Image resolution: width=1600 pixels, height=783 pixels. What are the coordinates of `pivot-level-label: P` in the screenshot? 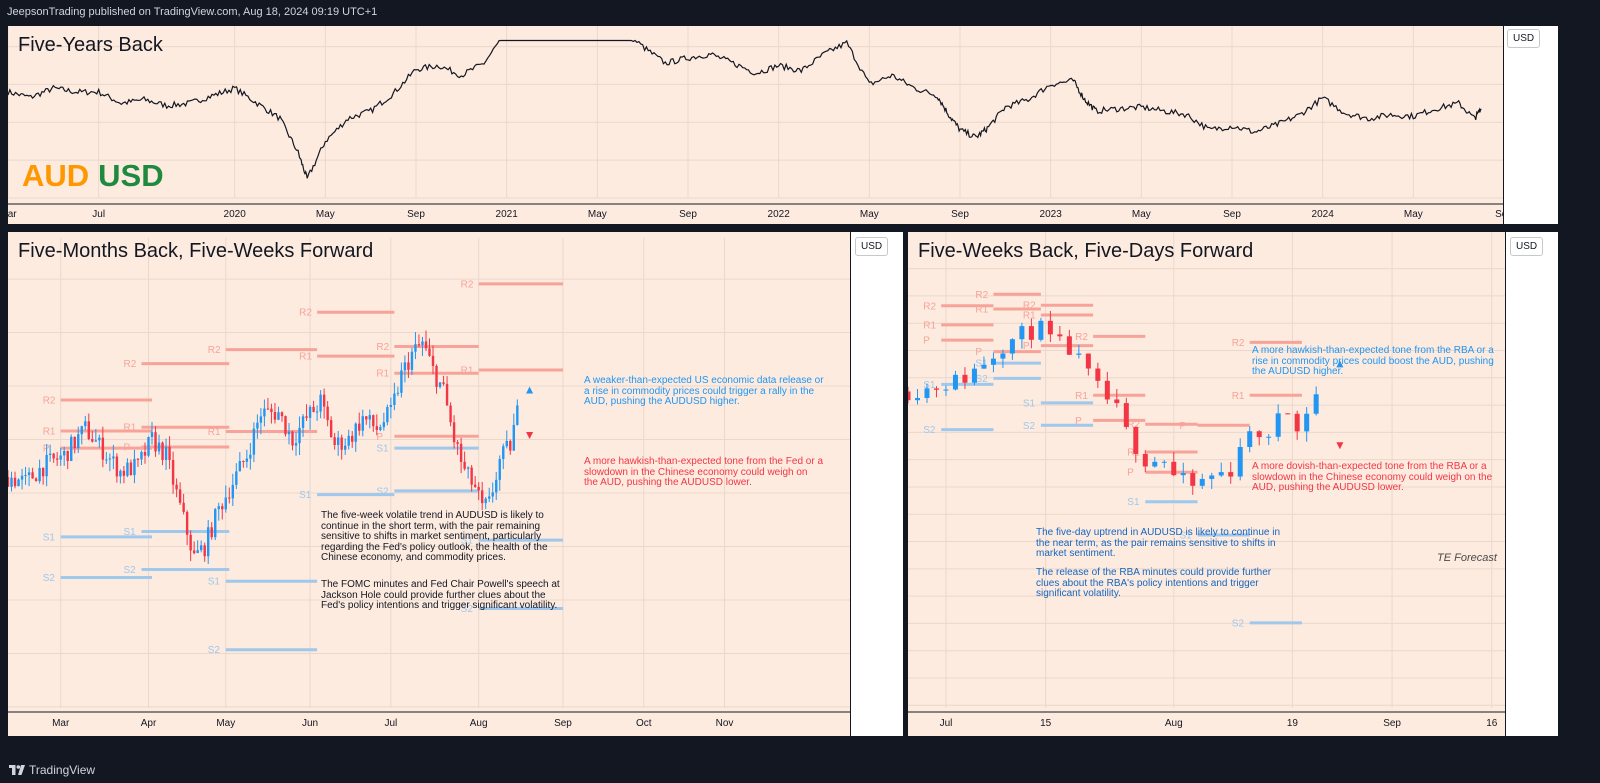 It's located at (379, 437).